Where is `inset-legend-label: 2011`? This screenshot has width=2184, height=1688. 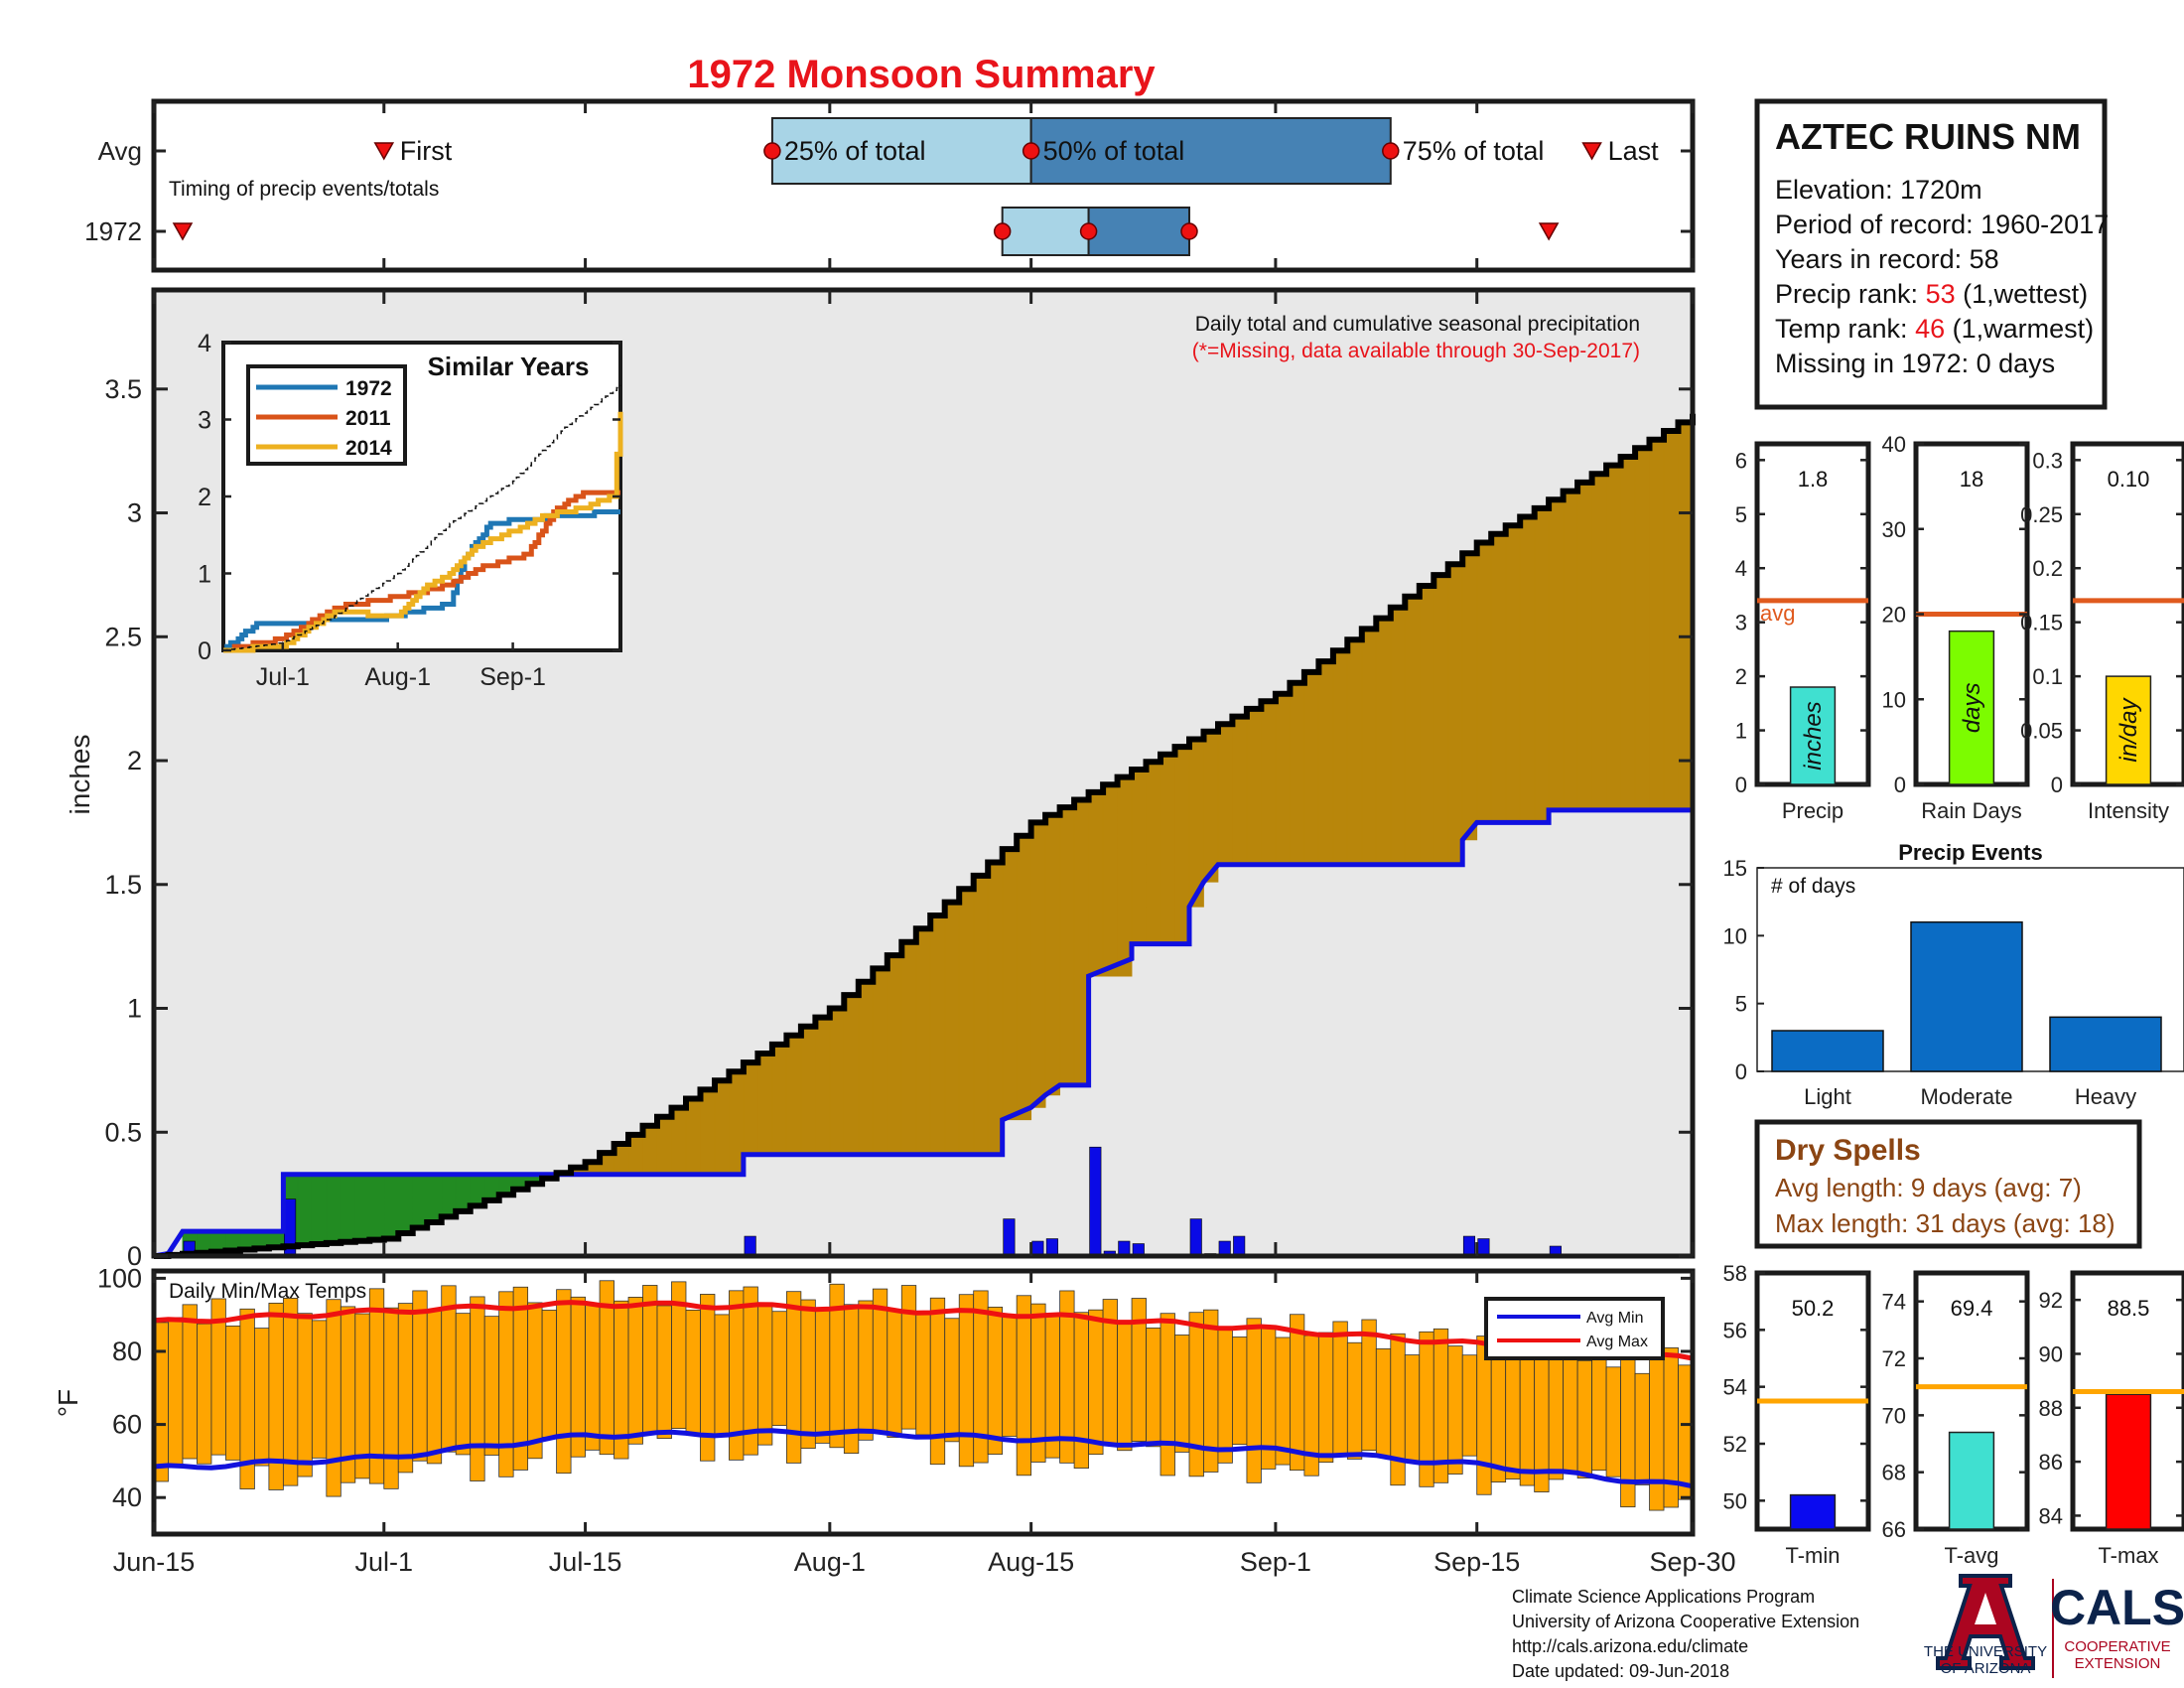 inset-legend-label: 2011 is located at coordinates (368, 418).